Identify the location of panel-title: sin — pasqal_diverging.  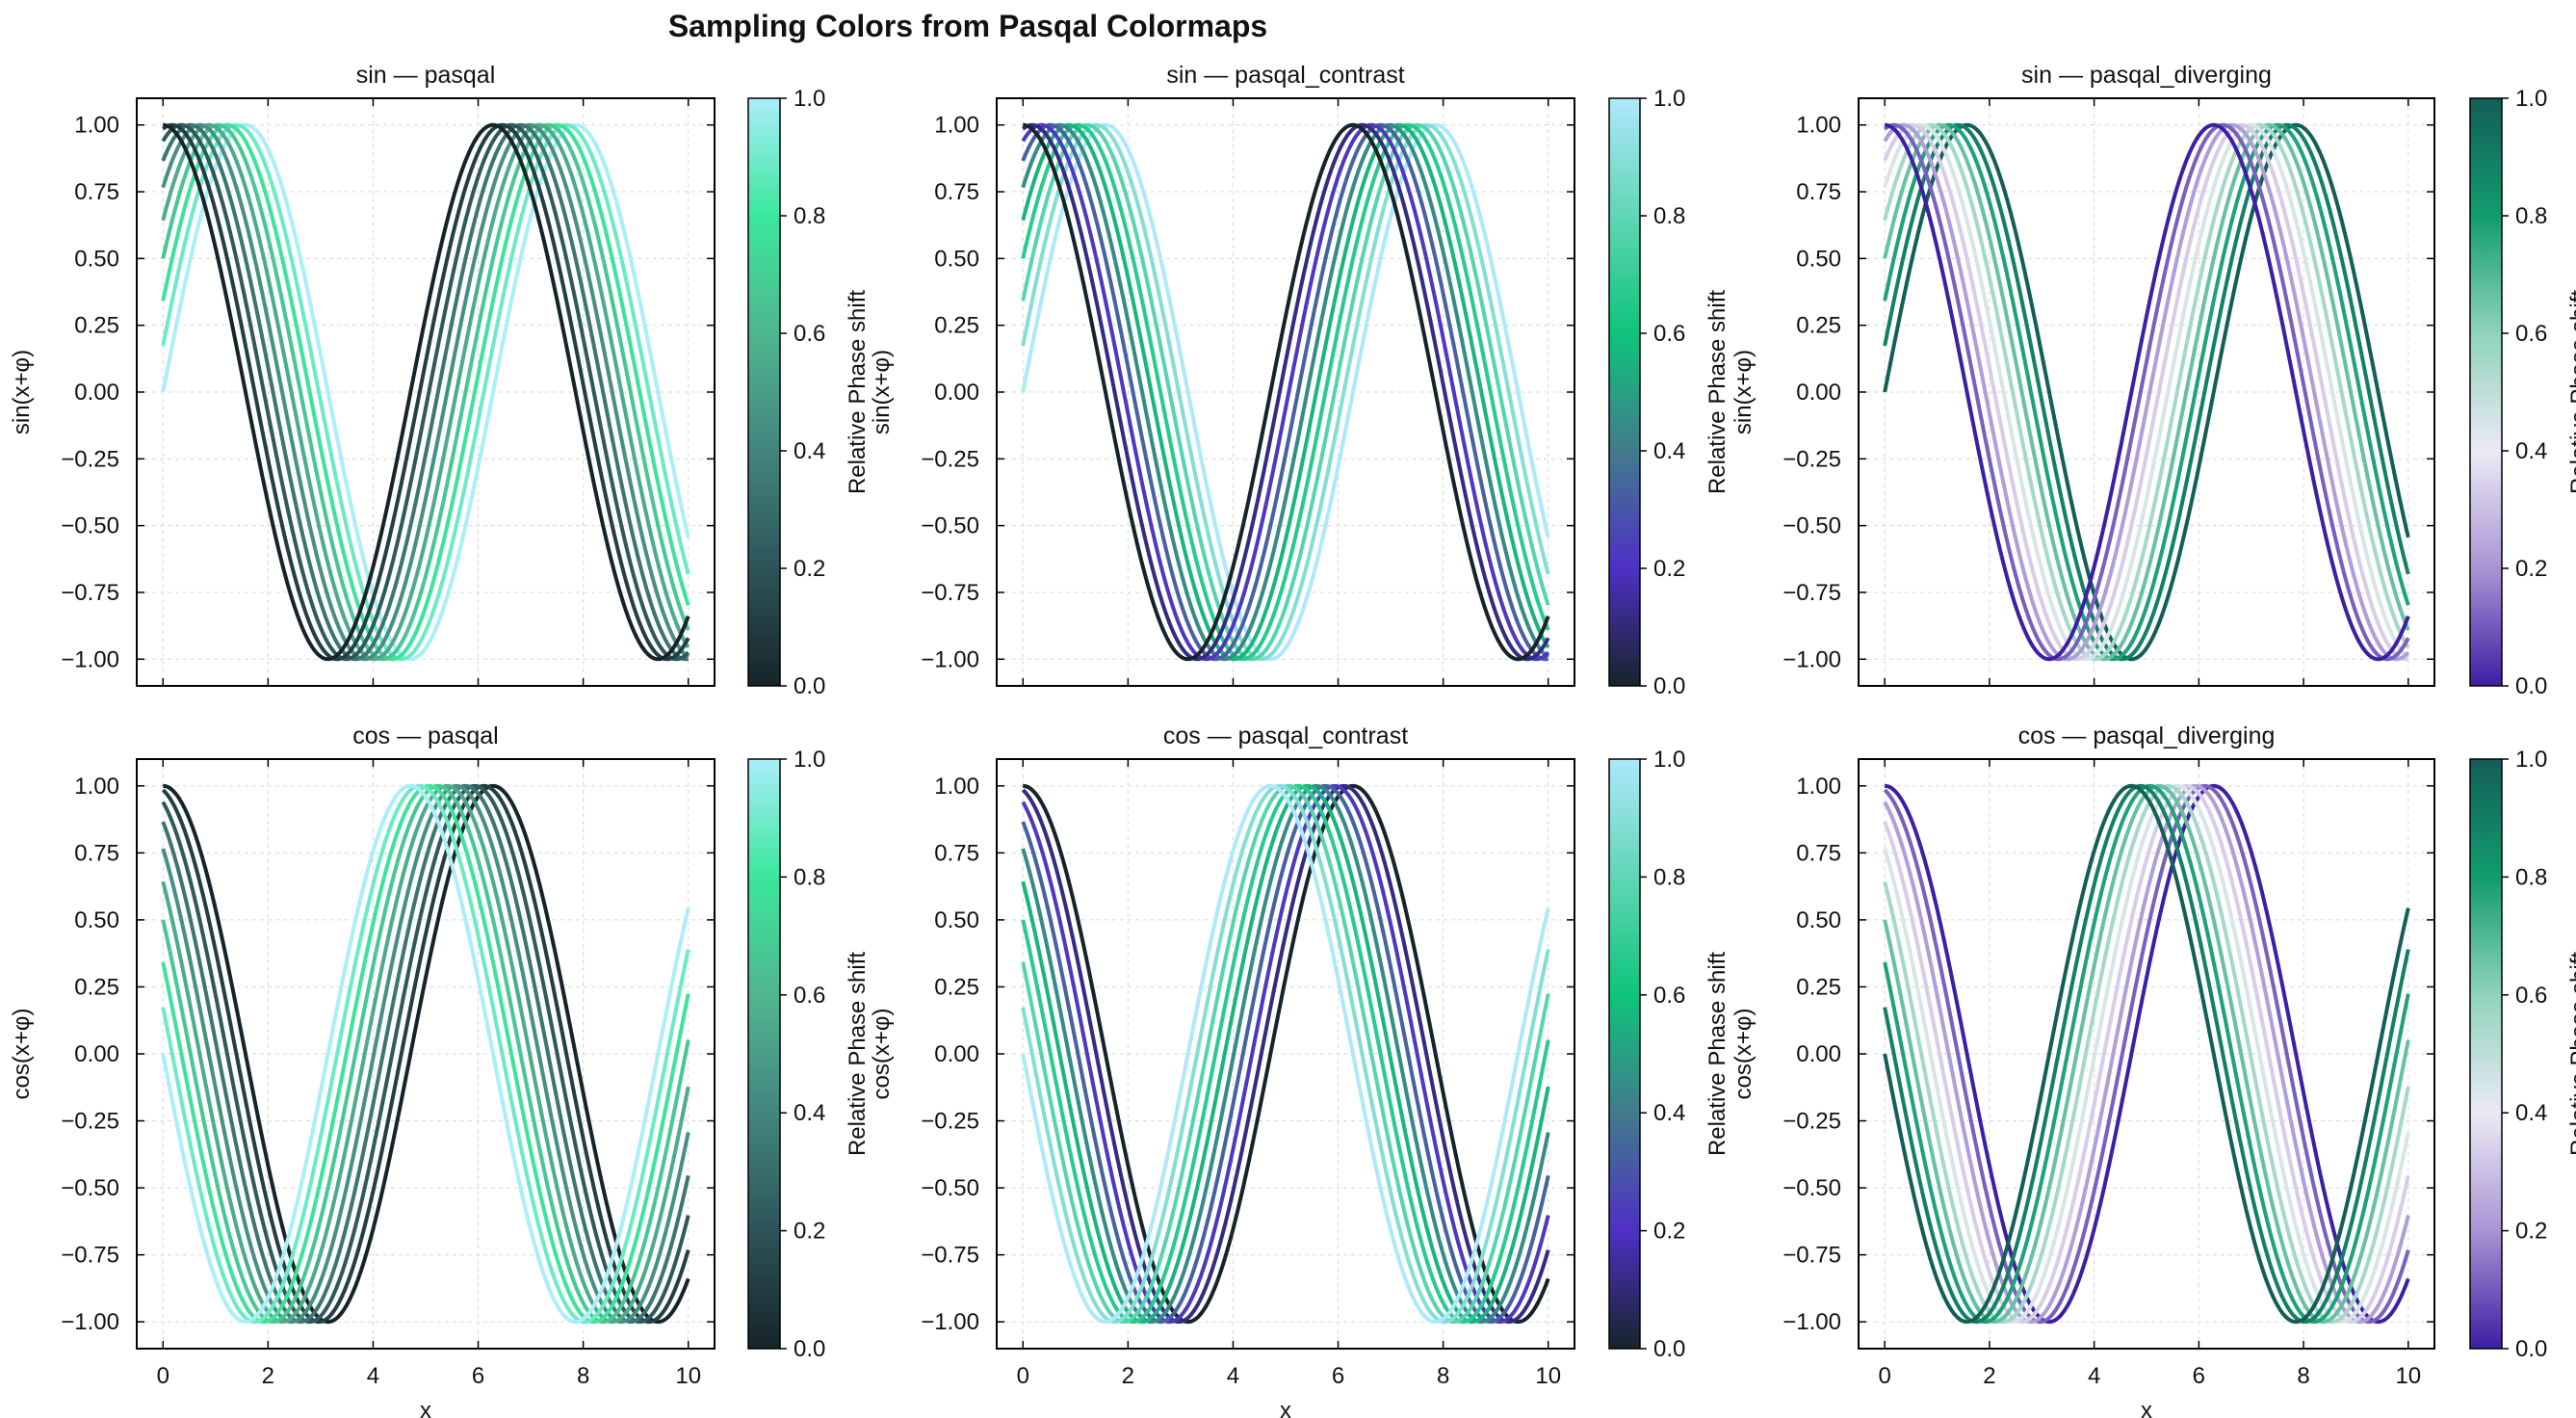
(2146, 75).